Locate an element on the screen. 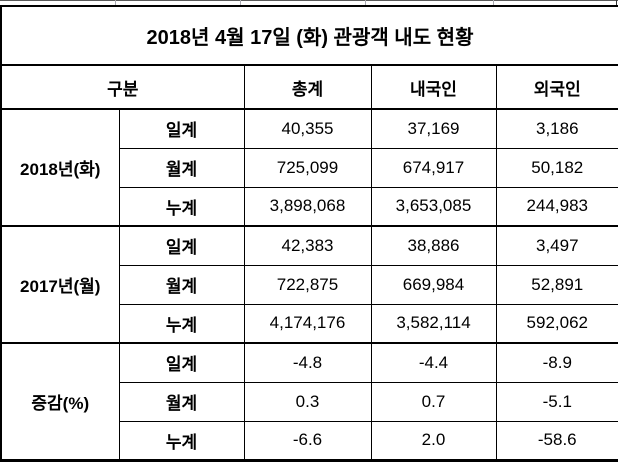 The height and width of the screenshot is (468, 618). value-cell: 38,886 is located at coordinates (433, 245).